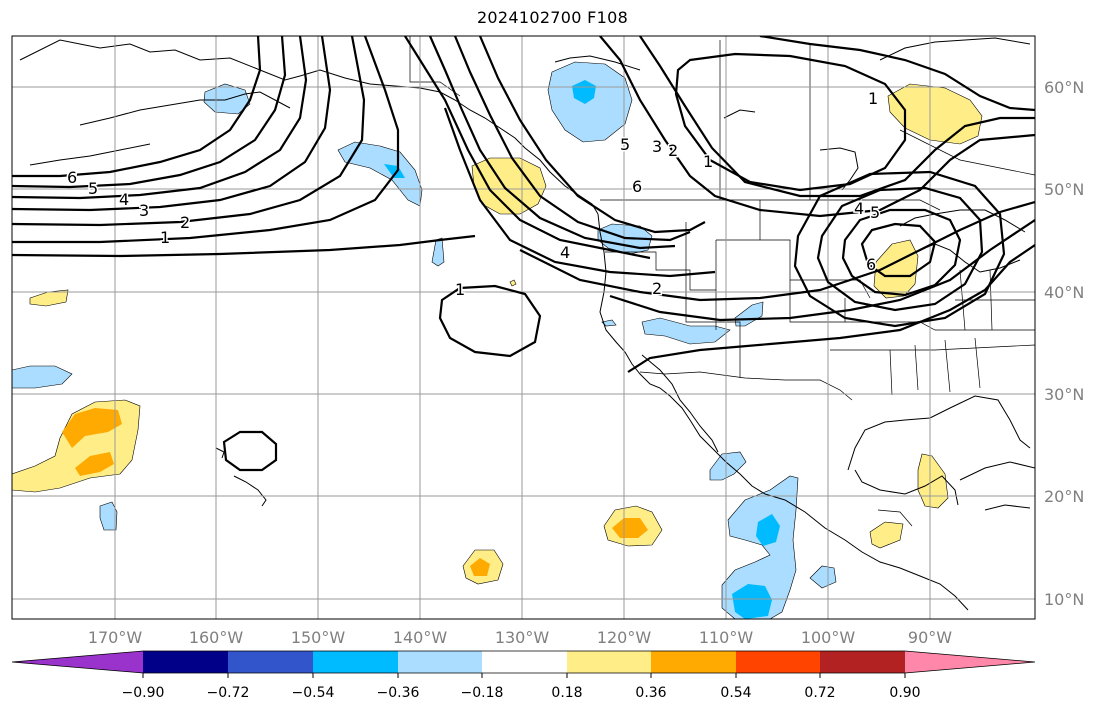 Image resolution: width=1105 pixels, height=712 pixels. I want to click on colorbar-extend-right, so click(970, 662).